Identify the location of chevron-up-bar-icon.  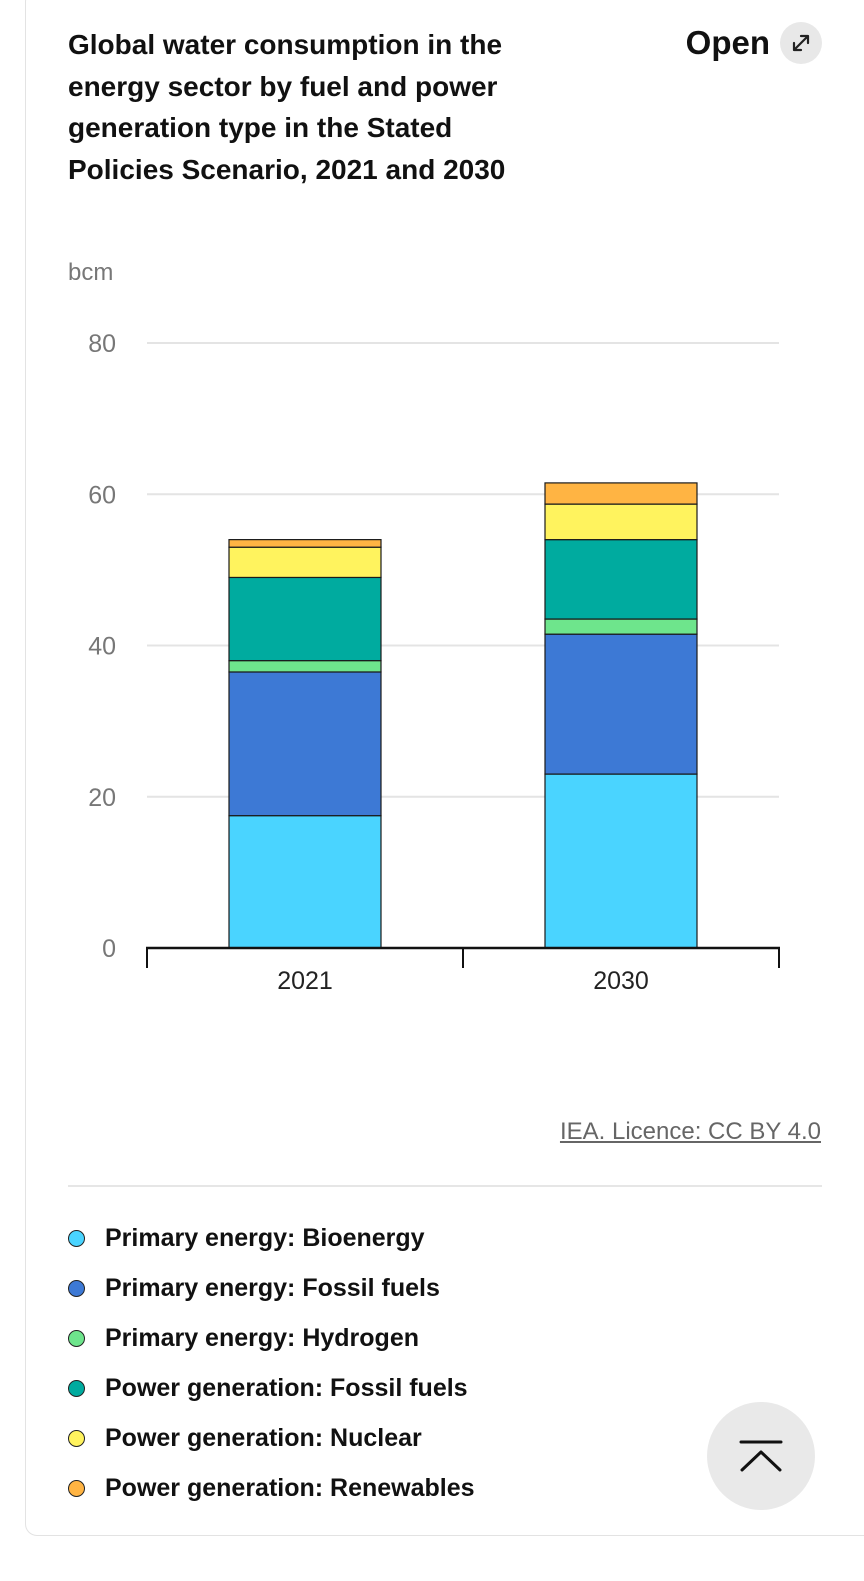
(761, 1456).